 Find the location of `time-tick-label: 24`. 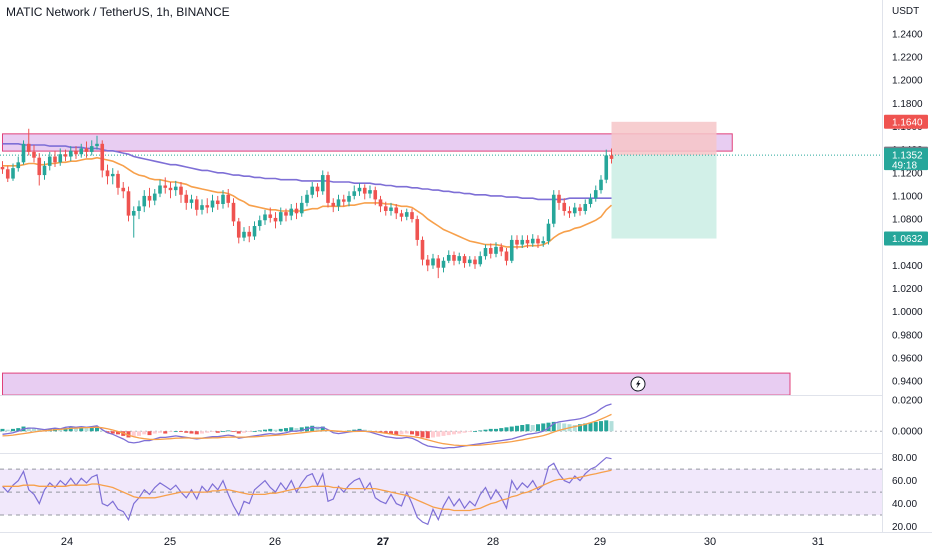

time-tick-label: 24 is located at coordinates (67, 542).